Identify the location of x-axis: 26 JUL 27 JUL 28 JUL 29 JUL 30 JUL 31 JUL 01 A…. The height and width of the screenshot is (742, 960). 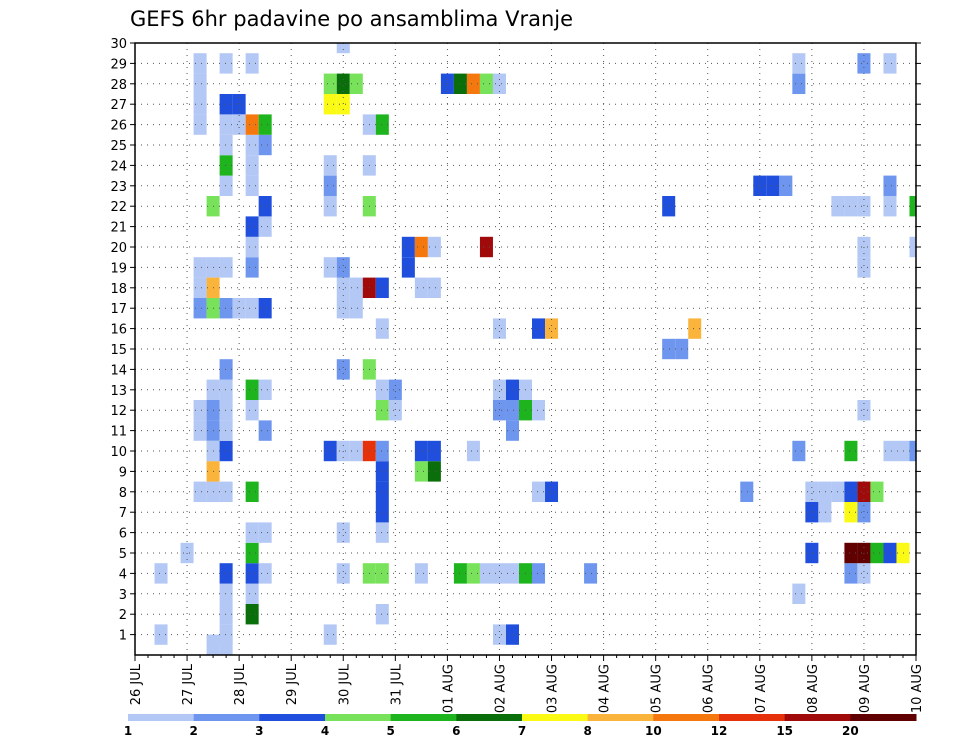
(527, 684).